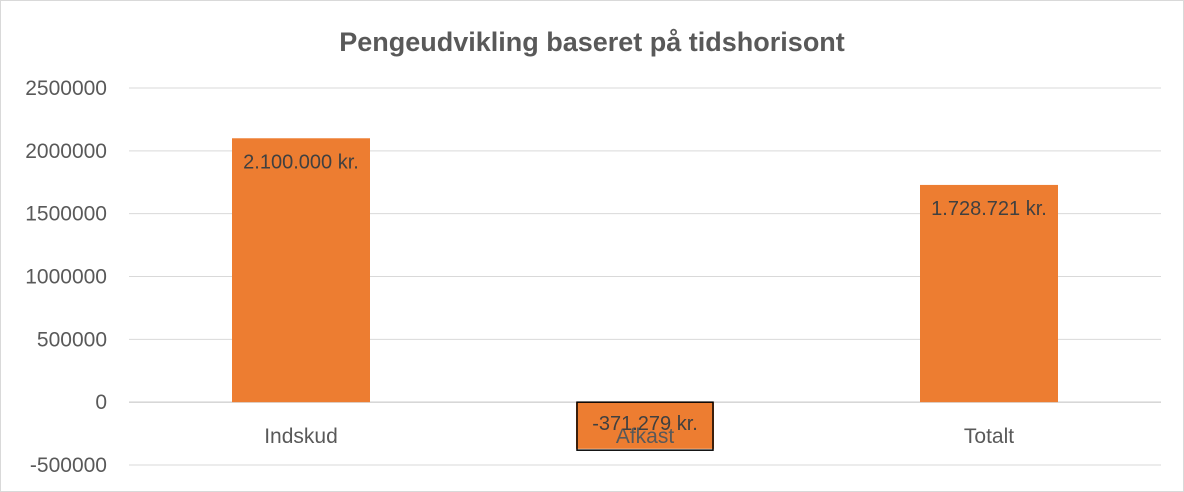  What do you see at coordinates (592, 42) in the screenshot?
I see `chart-title: Pengeudvikling baseret på tidshorisont` at bounding box center [592, 42].